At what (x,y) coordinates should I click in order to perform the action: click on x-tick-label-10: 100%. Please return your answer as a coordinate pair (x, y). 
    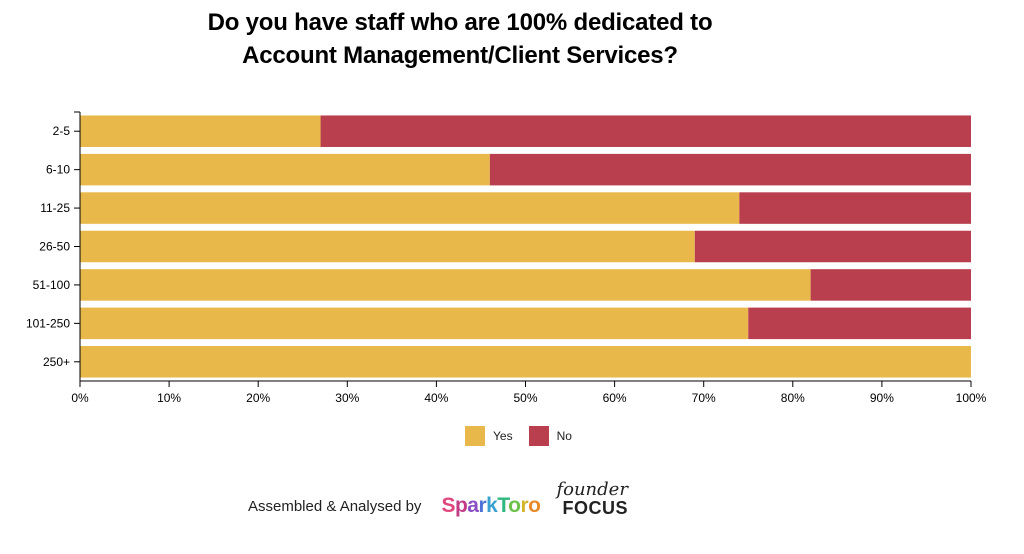
    Looking at the image, I should click on (971, 398).